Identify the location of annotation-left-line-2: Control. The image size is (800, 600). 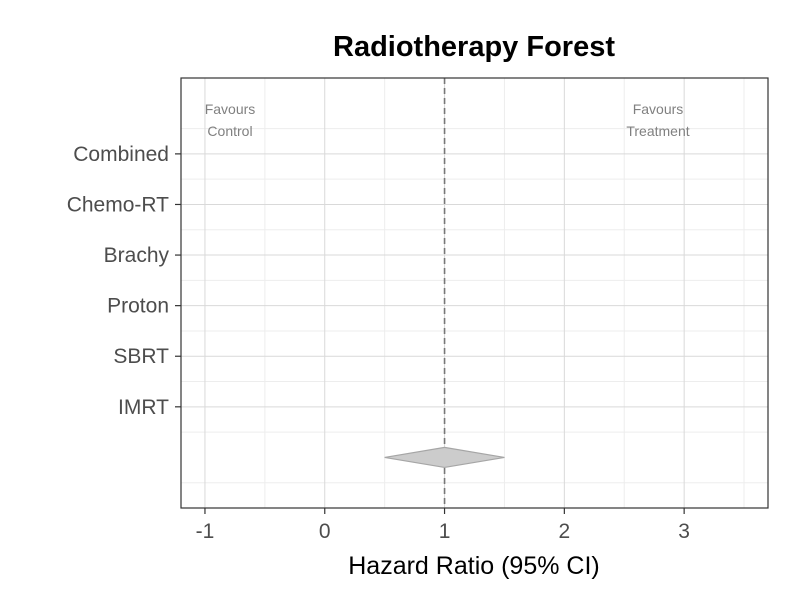
(229, 131).